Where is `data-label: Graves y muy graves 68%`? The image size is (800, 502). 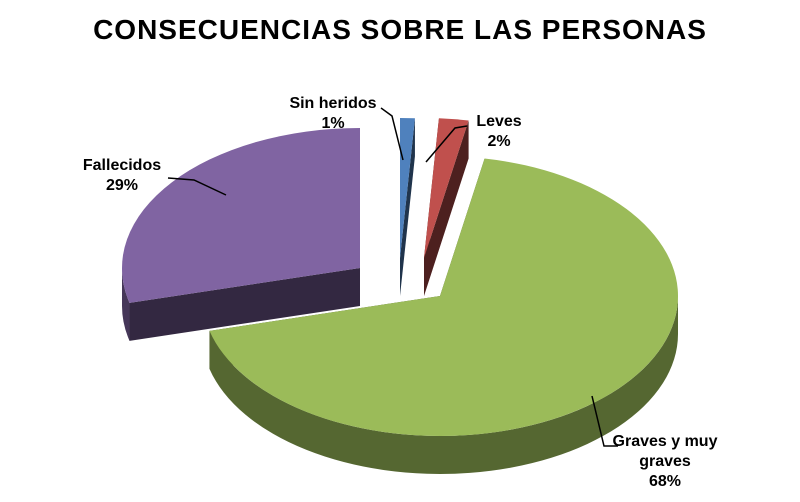 data-label: Graves y muy graves 68% is located at coordinates (665, 461).